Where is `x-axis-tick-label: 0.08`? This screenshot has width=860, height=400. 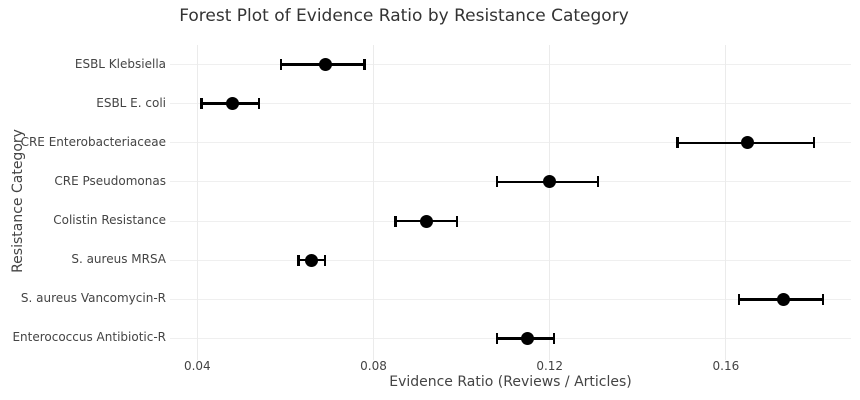
x-axis-tick-label: 0.08 is located at coordinates (373, 366).